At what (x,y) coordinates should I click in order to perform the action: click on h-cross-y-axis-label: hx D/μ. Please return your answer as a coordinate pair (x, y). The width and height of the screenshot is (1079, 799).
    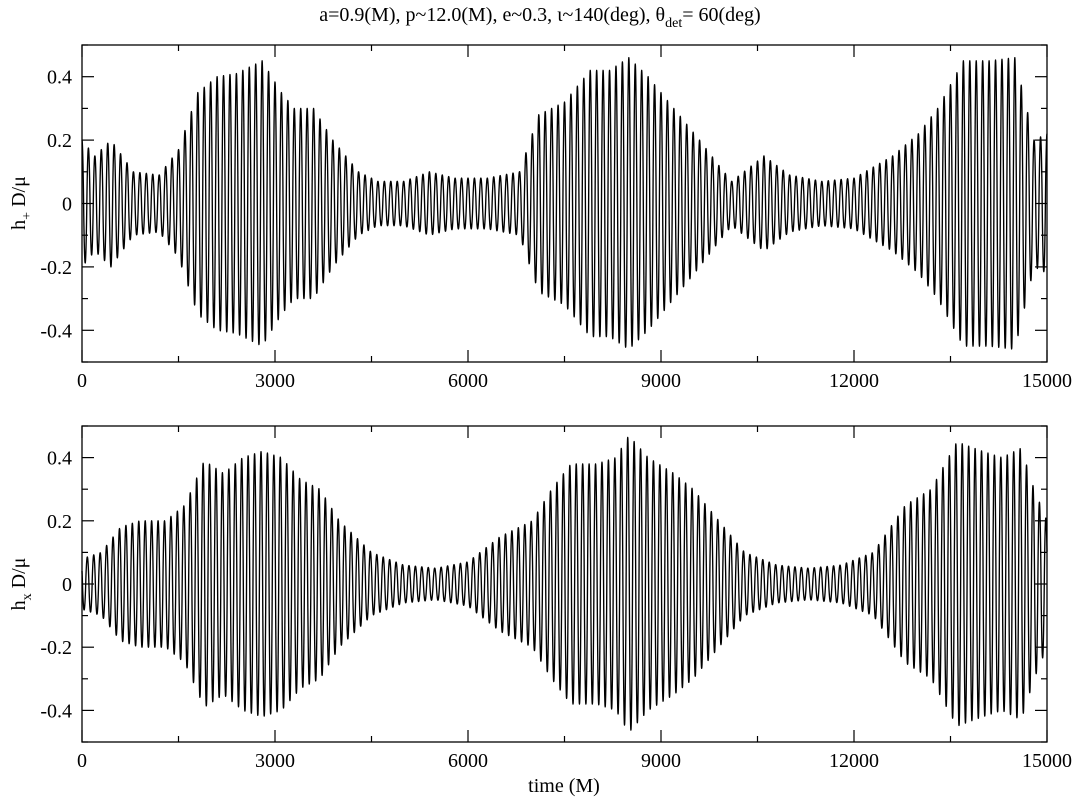
    Looking at the image, I should click on (21, 584).